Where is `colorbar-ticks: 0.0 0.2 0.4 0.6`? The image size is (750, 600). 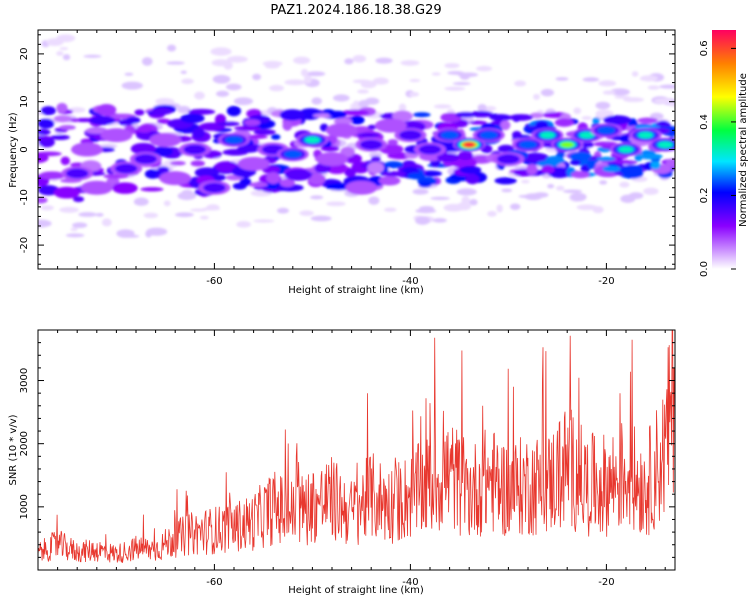
colorbar-ticks: 0.0 0.2 0.4 0.6 is located at coordinates (717, 158).